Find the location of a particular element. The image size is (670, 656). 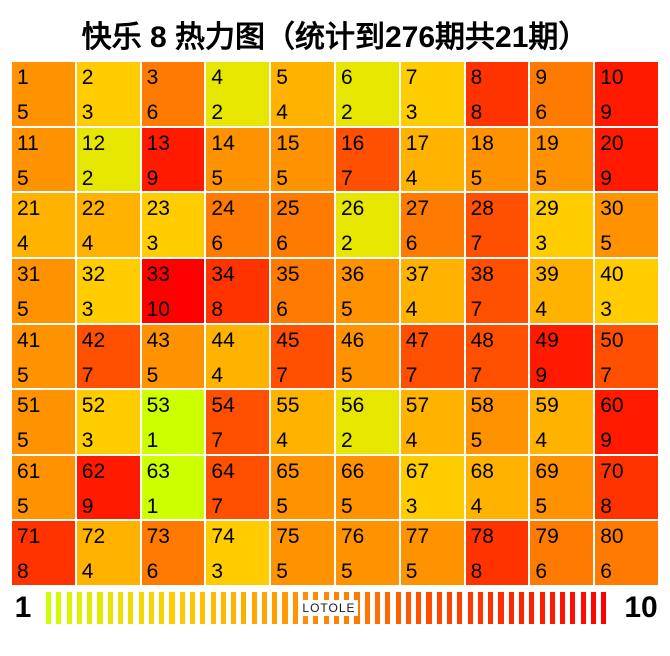

heat-cell: 48 7 is located at coordinates (497, 356).